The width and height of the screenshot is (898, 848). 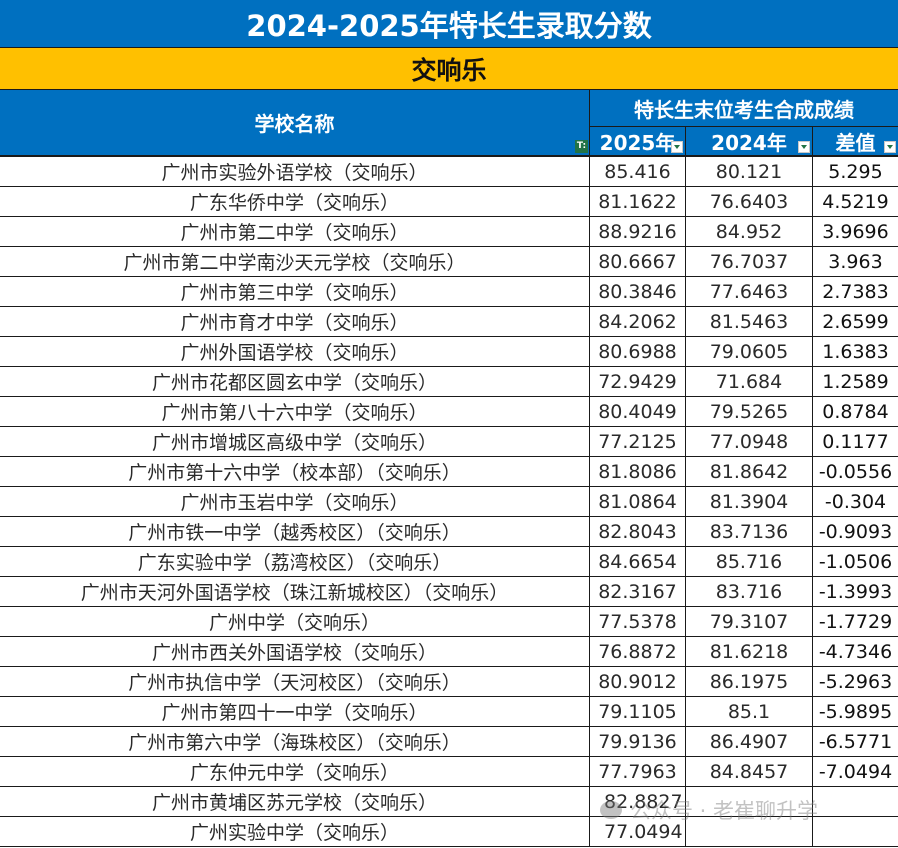 I want to click on cell-diff: 2.6599, so click(x=855, y=321).